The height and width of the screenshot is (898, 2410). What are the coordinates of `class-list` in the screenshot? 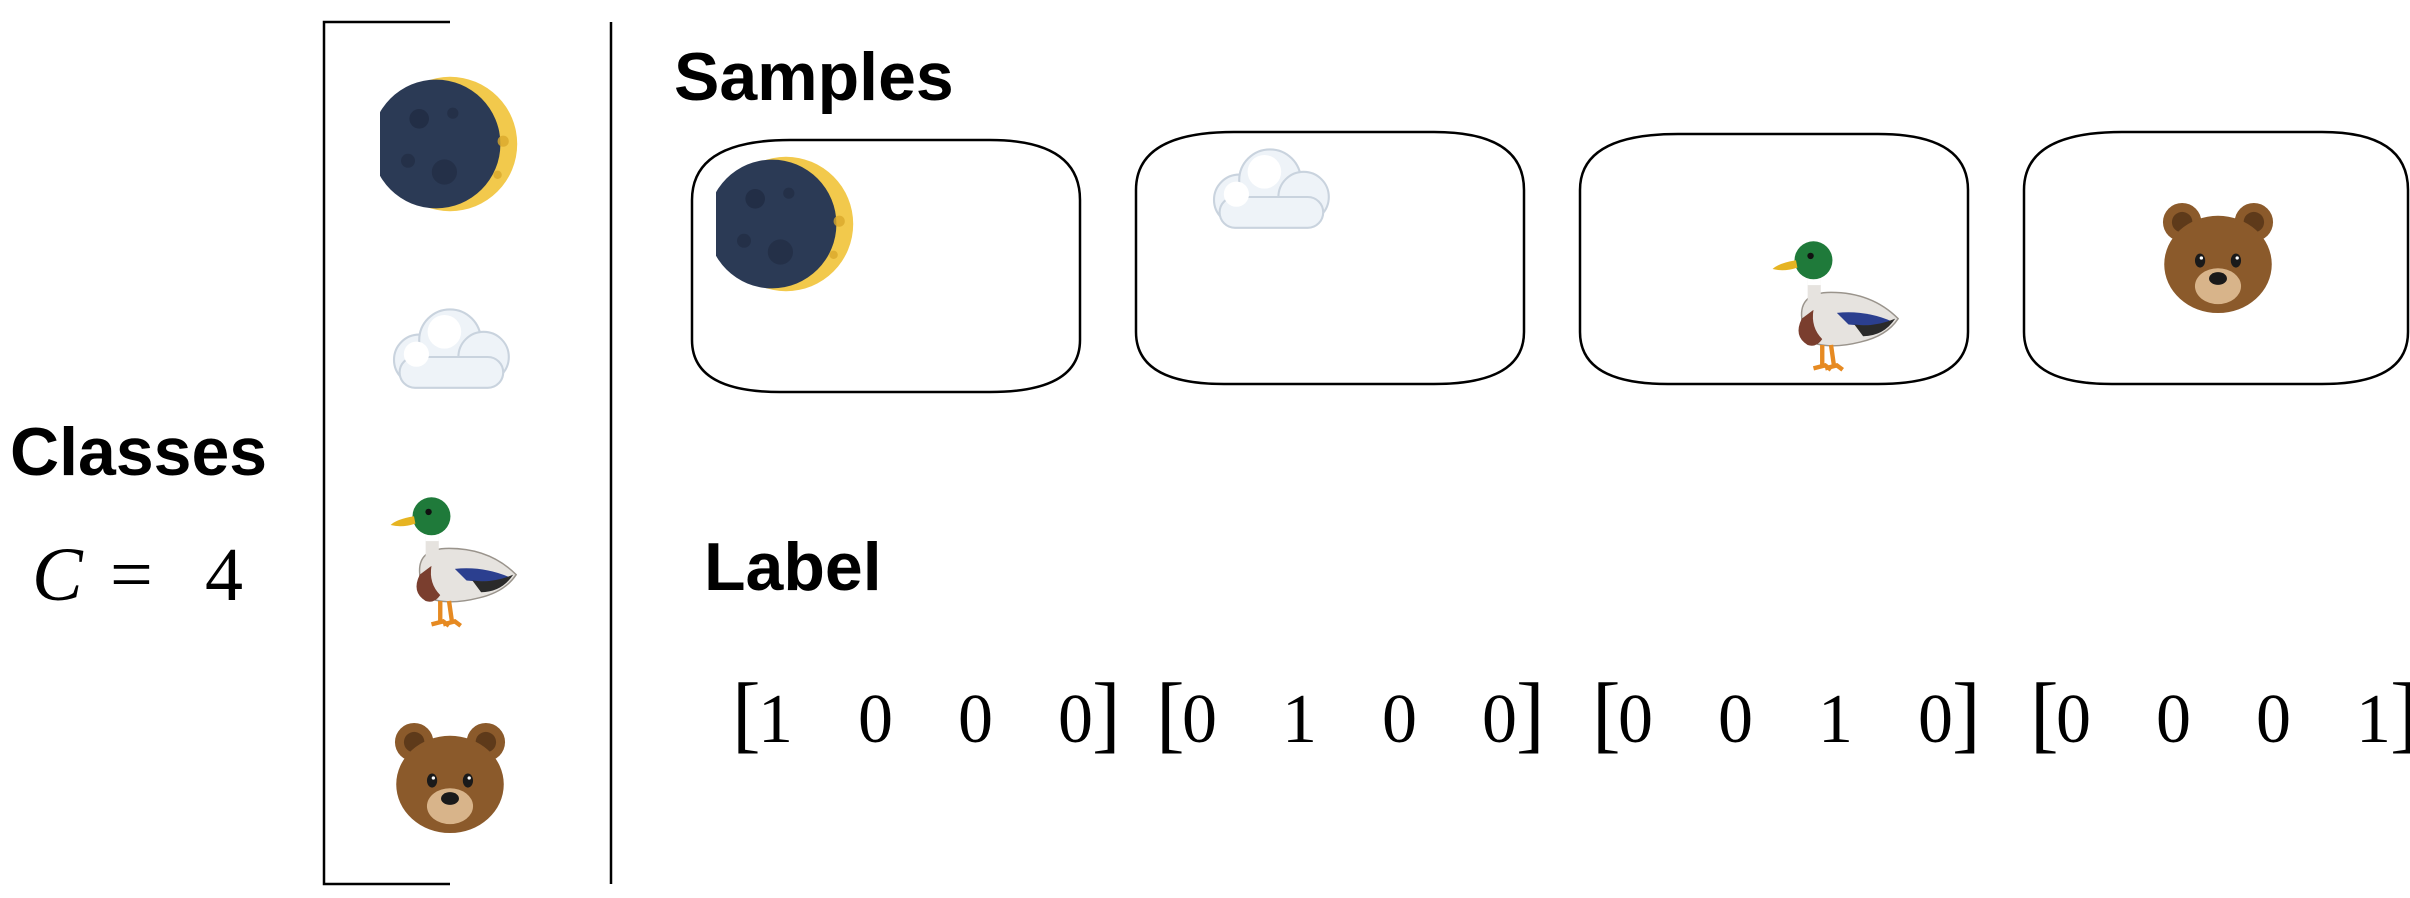 It's located at (449, 455).